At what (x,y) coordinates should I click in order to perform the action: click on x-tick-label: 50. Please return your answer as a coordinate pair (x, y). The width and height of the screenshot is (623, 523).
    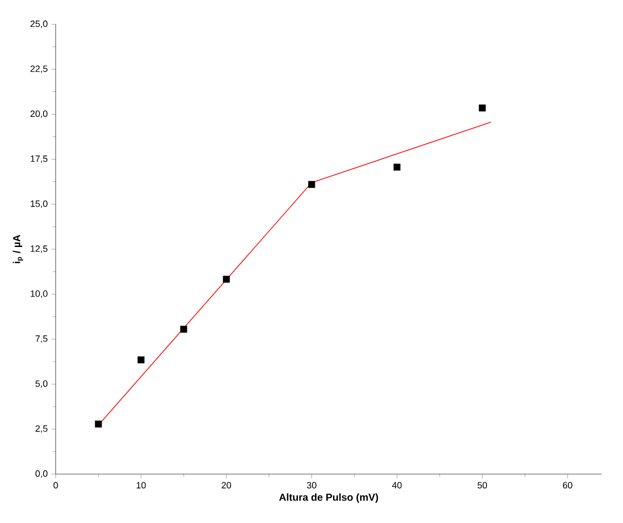
    Looking at the image, I should click on (483, 485).